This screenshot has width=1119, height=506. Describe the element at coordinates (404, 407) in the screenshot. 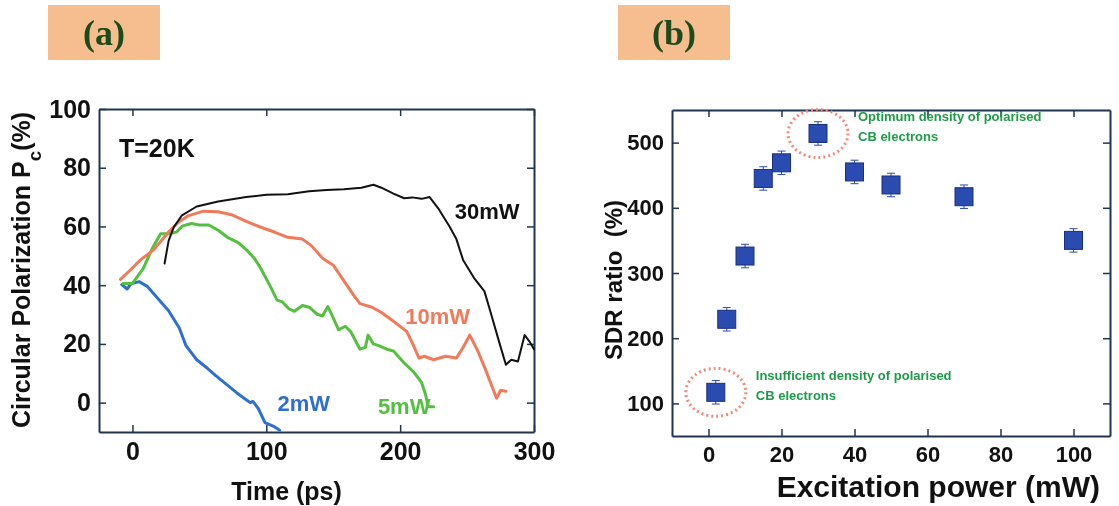

I see `series-label: 5mW` at that location.